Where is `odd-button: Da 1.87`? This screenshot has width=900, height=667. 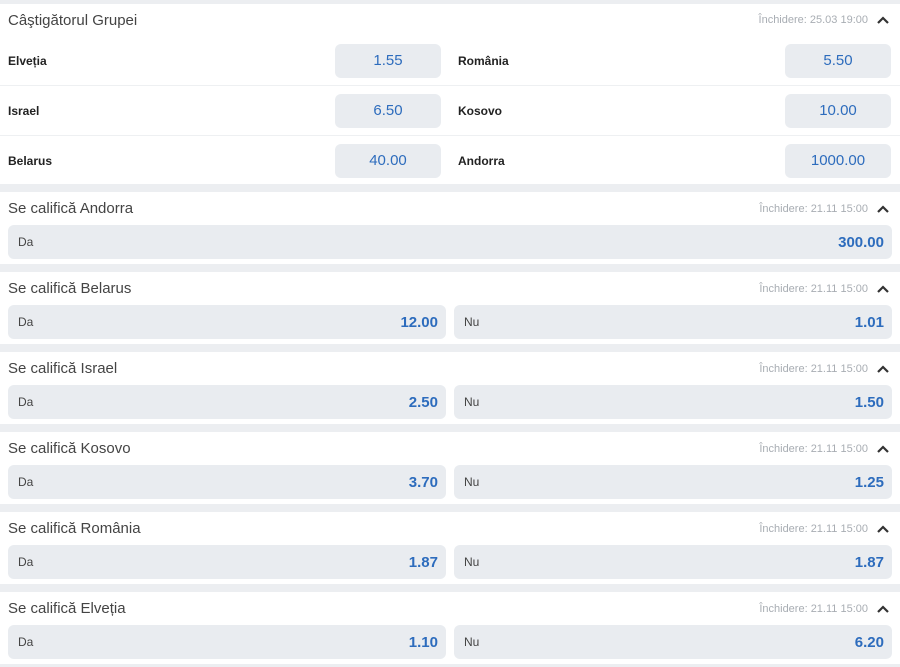 odd-button: Da 1.87 is located at coordinates (227, 562).